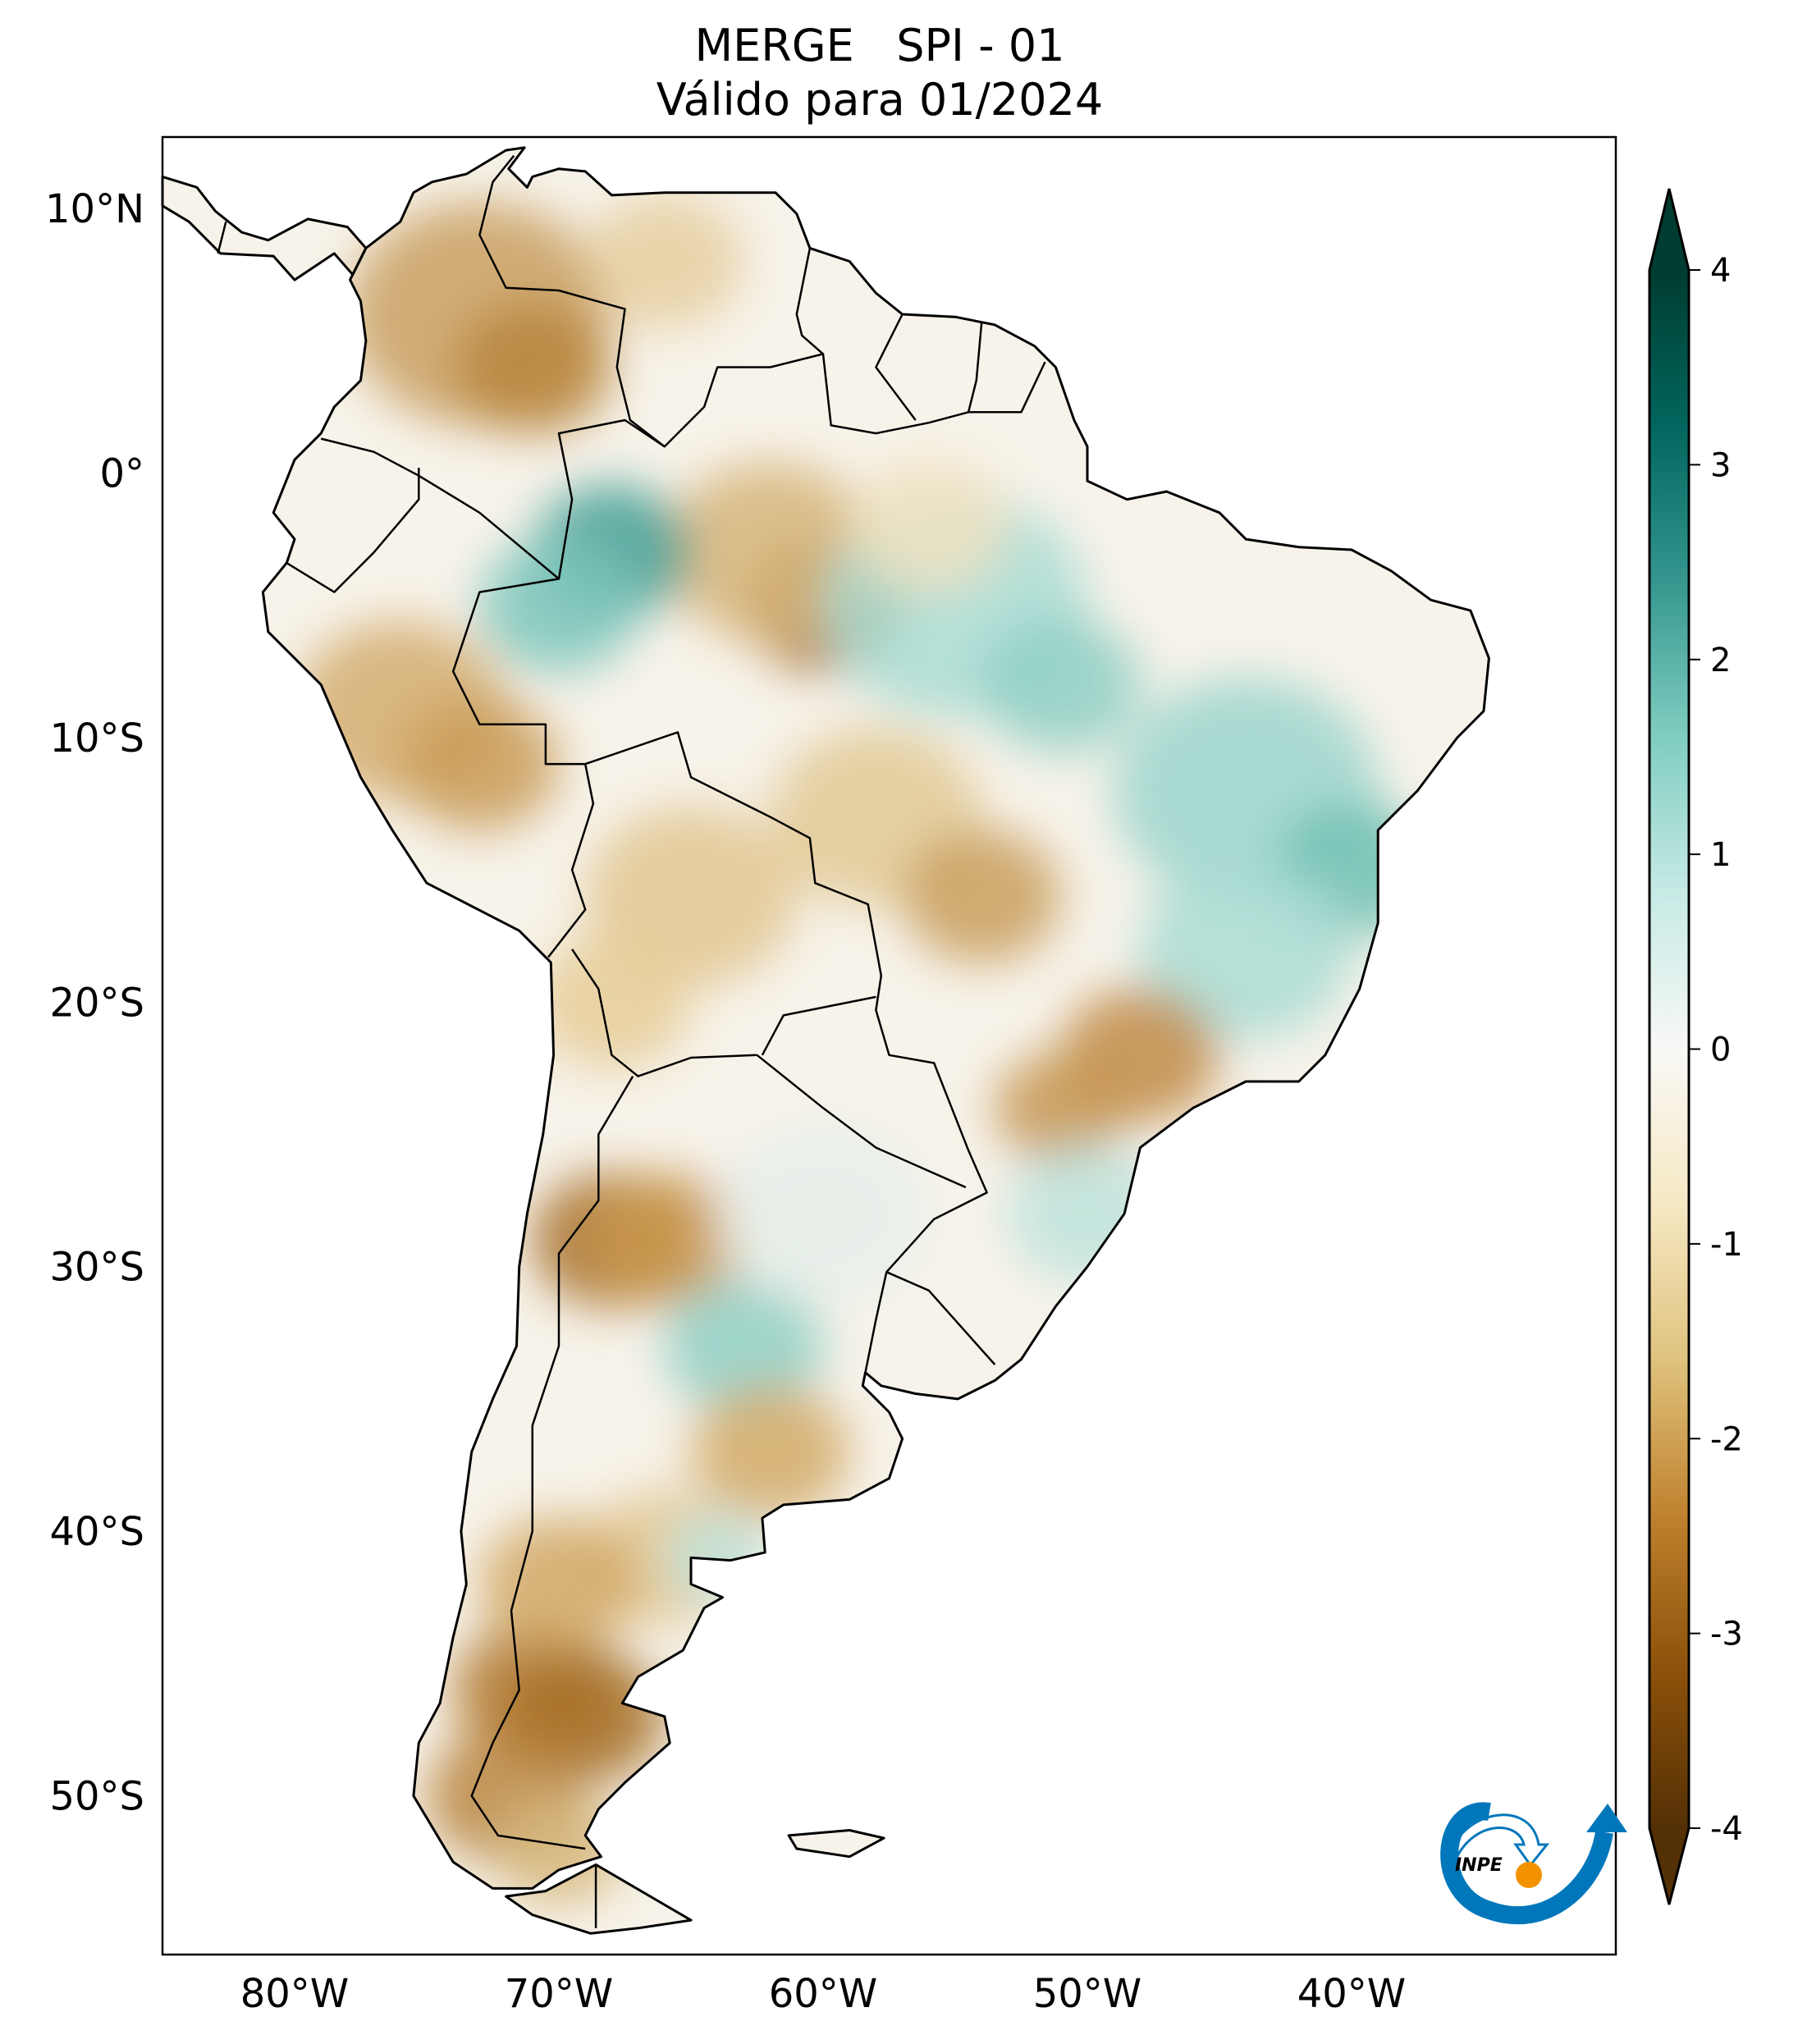 Image resolution: width=1798 pixels, height=2044 pixels. I want to click on colorbar-tick-label: -4, so click(1726, 1829).